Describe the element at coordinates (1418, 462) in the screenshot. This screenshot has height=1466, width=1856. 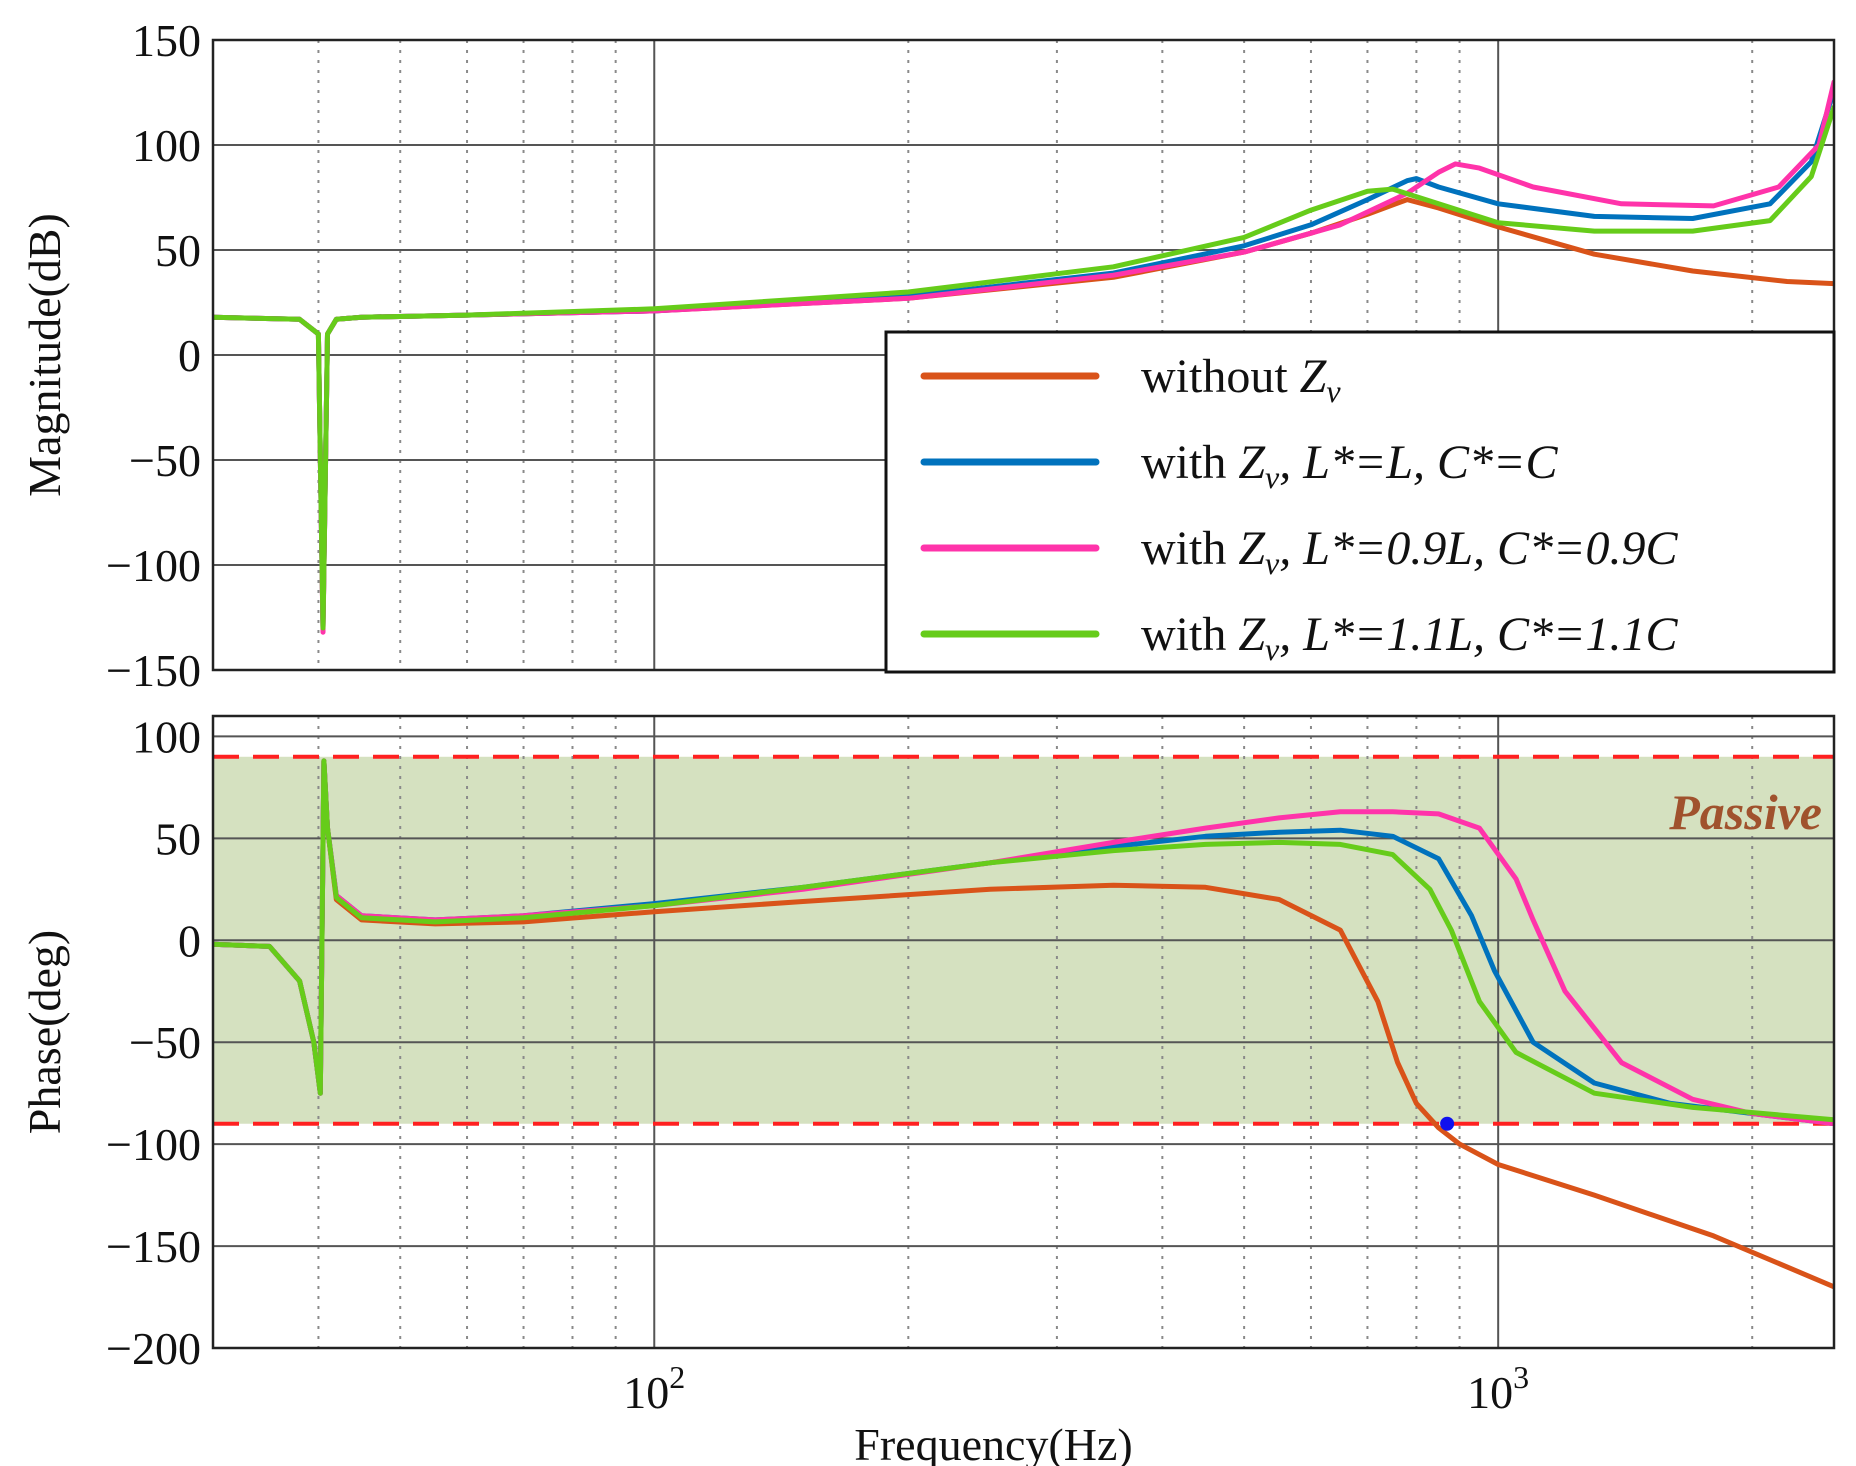
I see `legend-rest: , L*=L, C*=C` at that location.